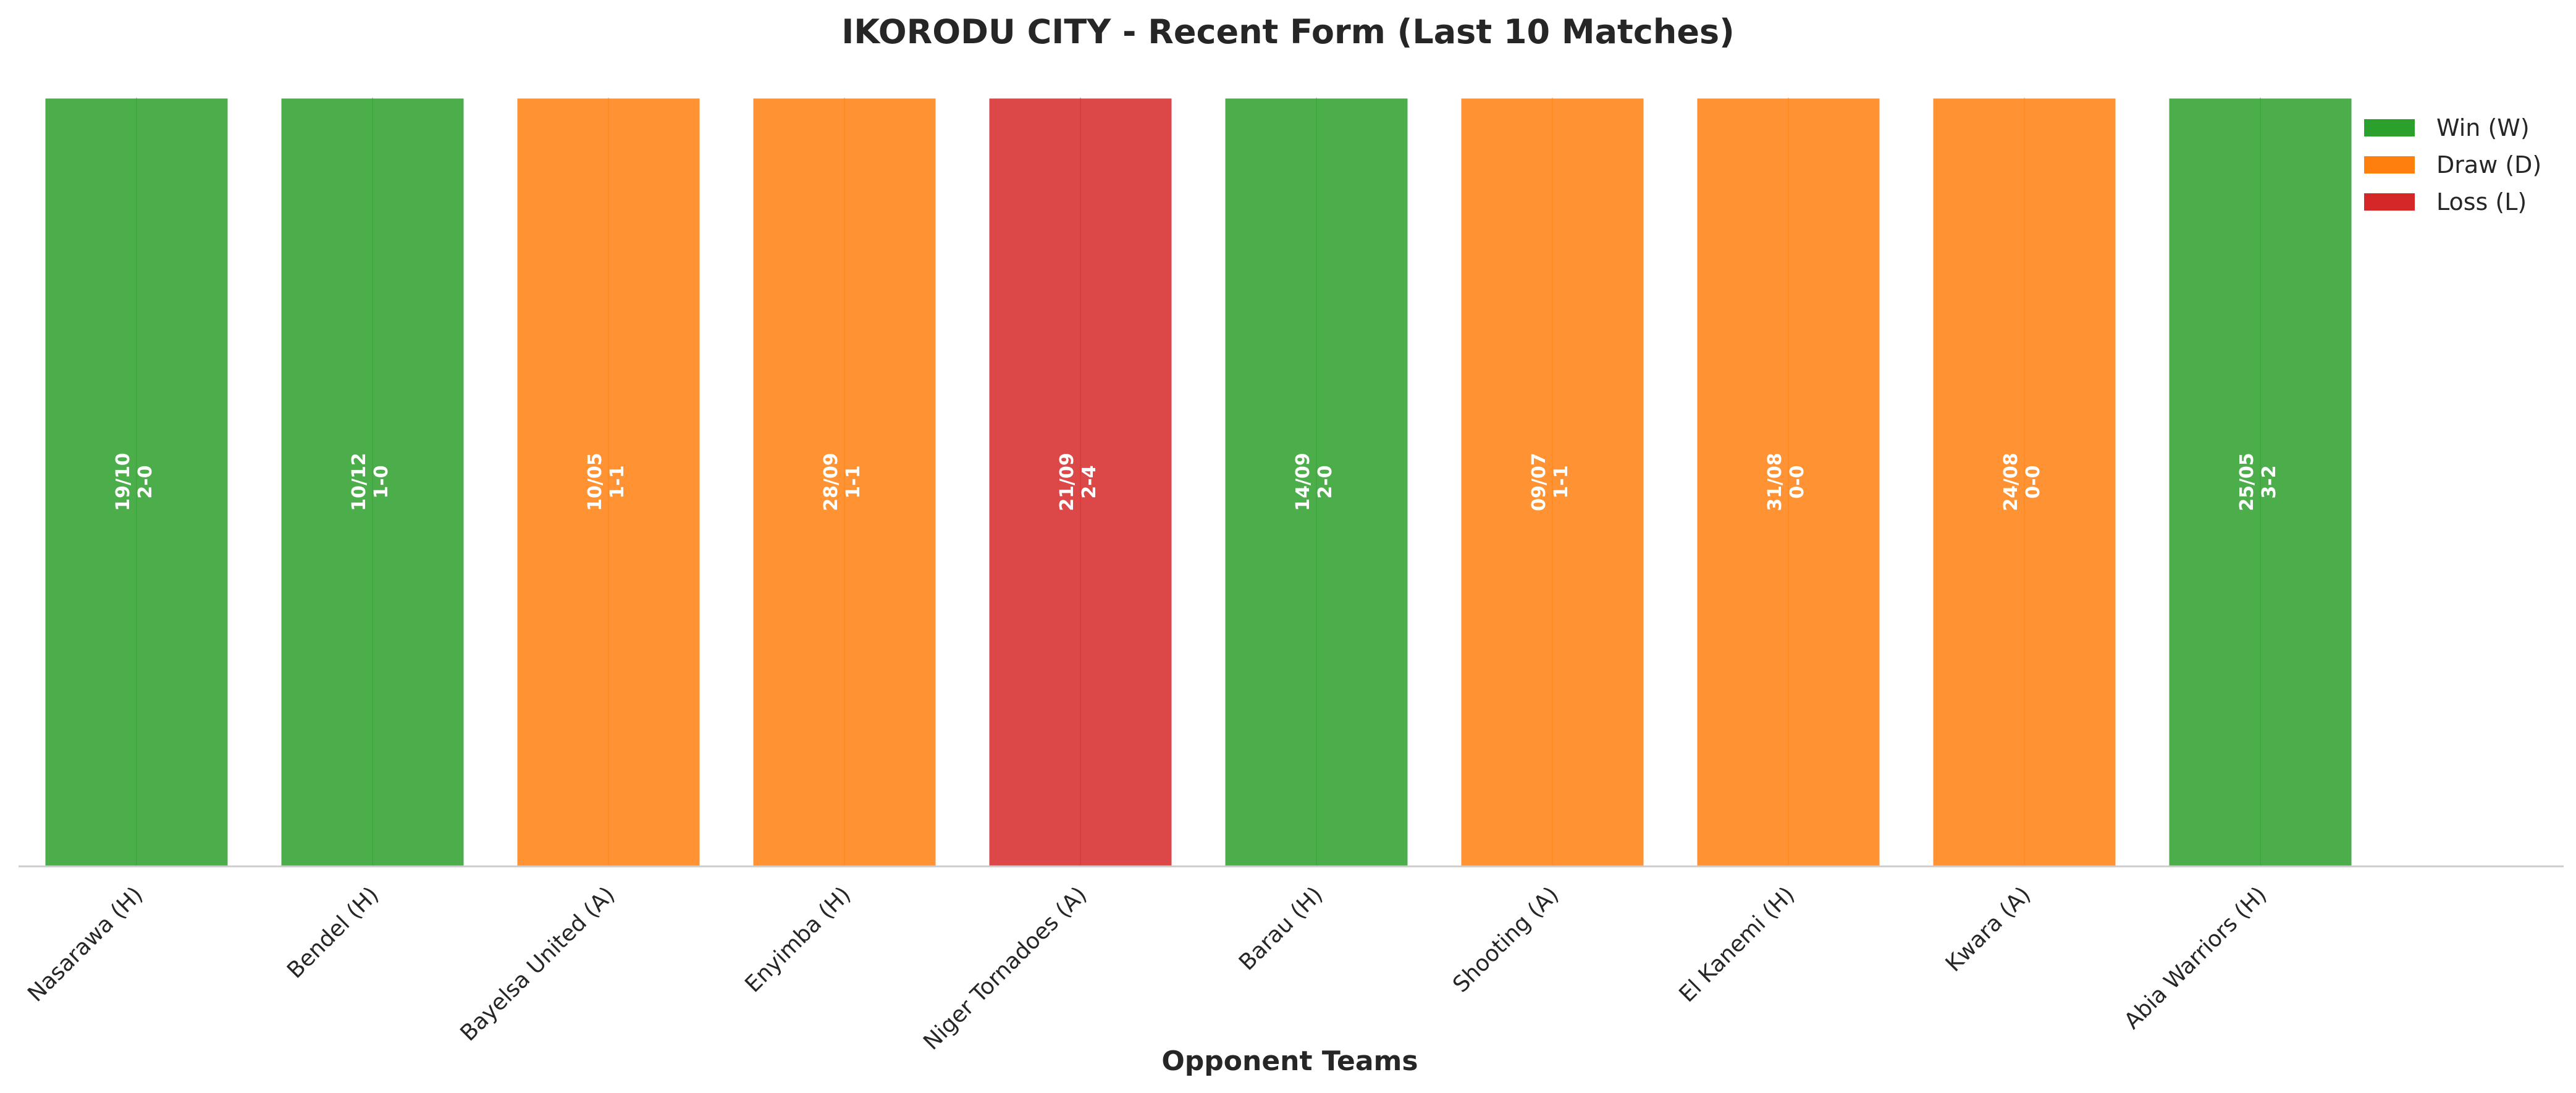  Describe the element at coordinates (1988, 929) in the screenshot. I see `x-tick-label: Kwara (A)` at that location.